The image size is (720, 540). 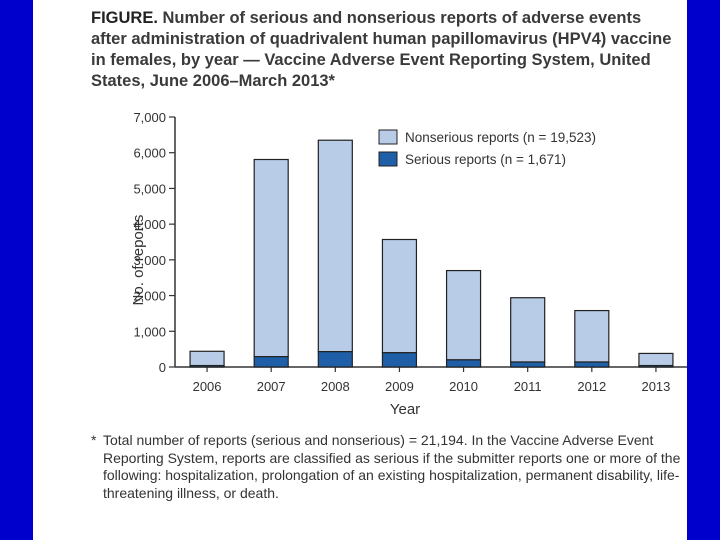 What do you see at coordinates (149, 296) in the screenshot?
I see `y-tick-label: 2,000` at bounding box center [149, 296].